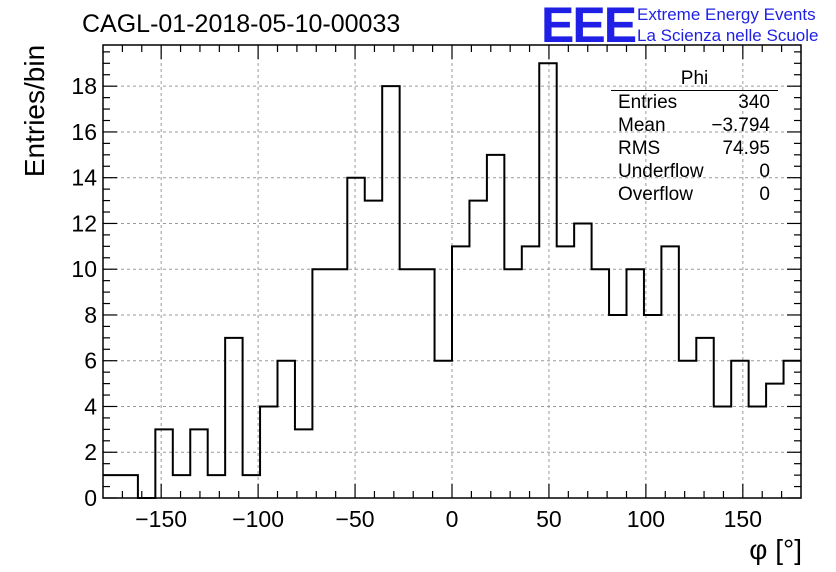 This screenshot has height=572, width=836. Describe the element at coordinates (84, 132) in the screenshot. I see `y-tick-label: 16` at that location.